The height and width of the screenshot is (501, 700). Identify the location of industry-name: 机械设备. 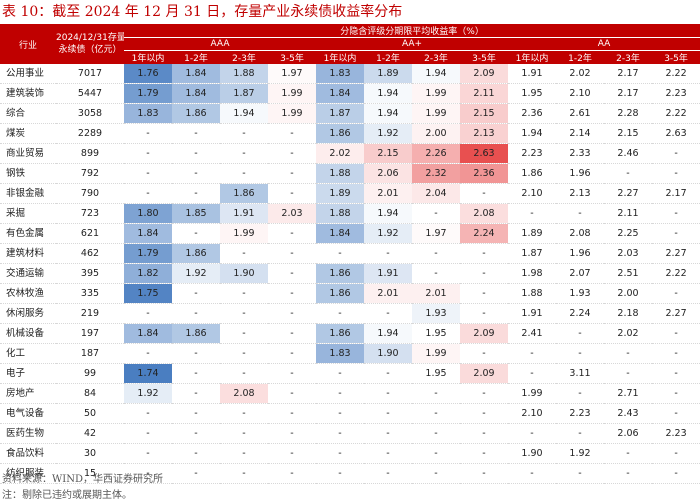
(28, 333).